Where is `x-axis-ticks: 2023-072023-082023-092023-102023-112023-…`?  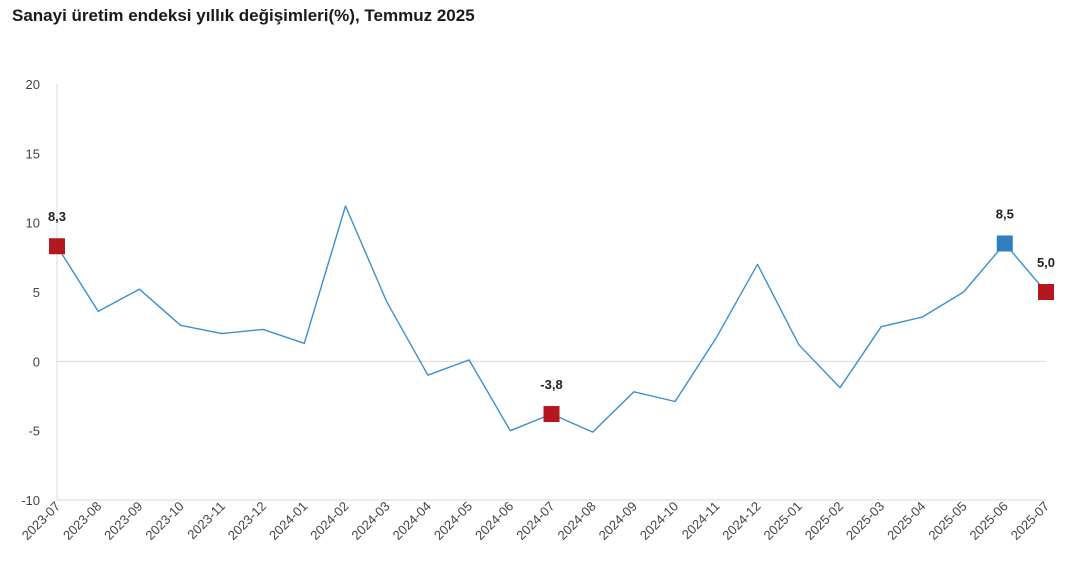 x-axis-ticks: 2023-072023-082023-092023-102023-112023-… is located at coordinates (535, 521).